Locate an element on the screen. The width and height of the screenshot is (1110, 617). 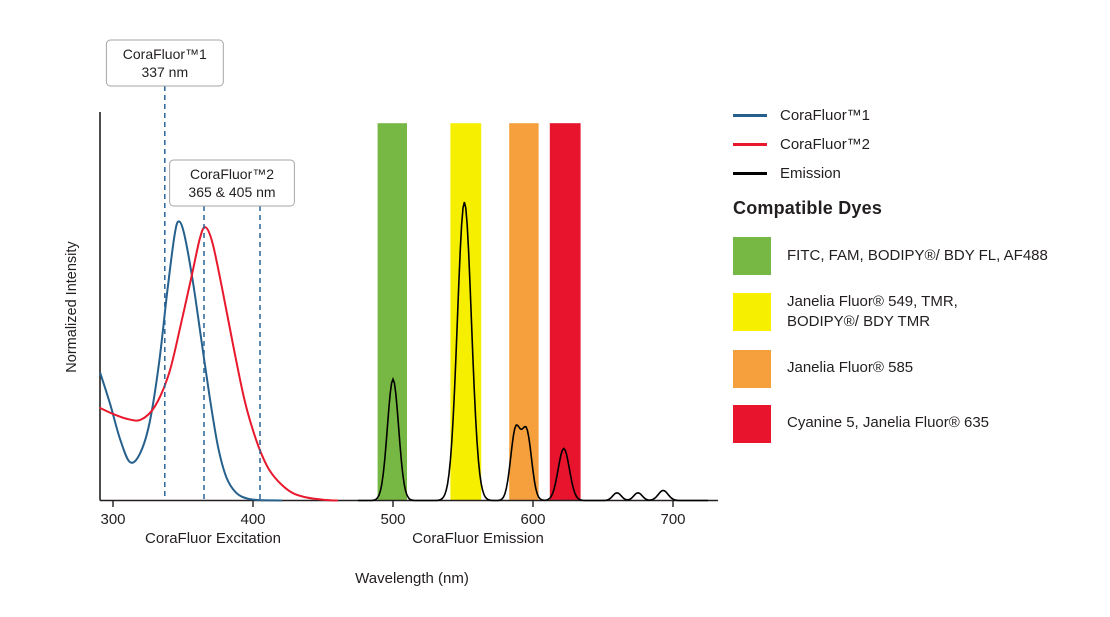
band-cy5 is located at coordinates (565, 312).